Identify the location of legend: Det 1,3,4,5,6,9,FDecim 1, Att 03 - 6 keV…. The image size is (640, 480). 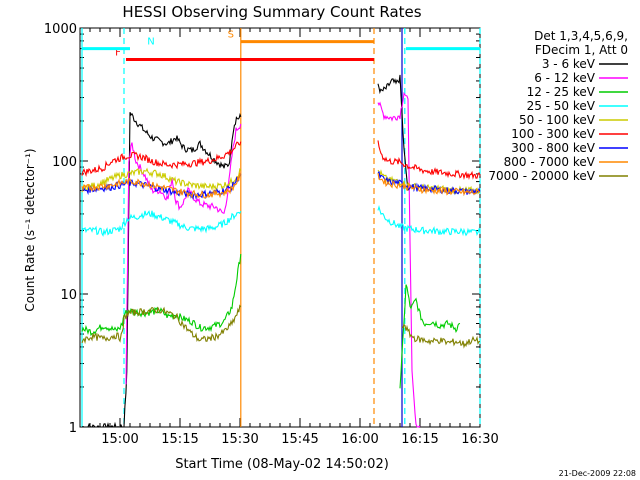
(558, 106).